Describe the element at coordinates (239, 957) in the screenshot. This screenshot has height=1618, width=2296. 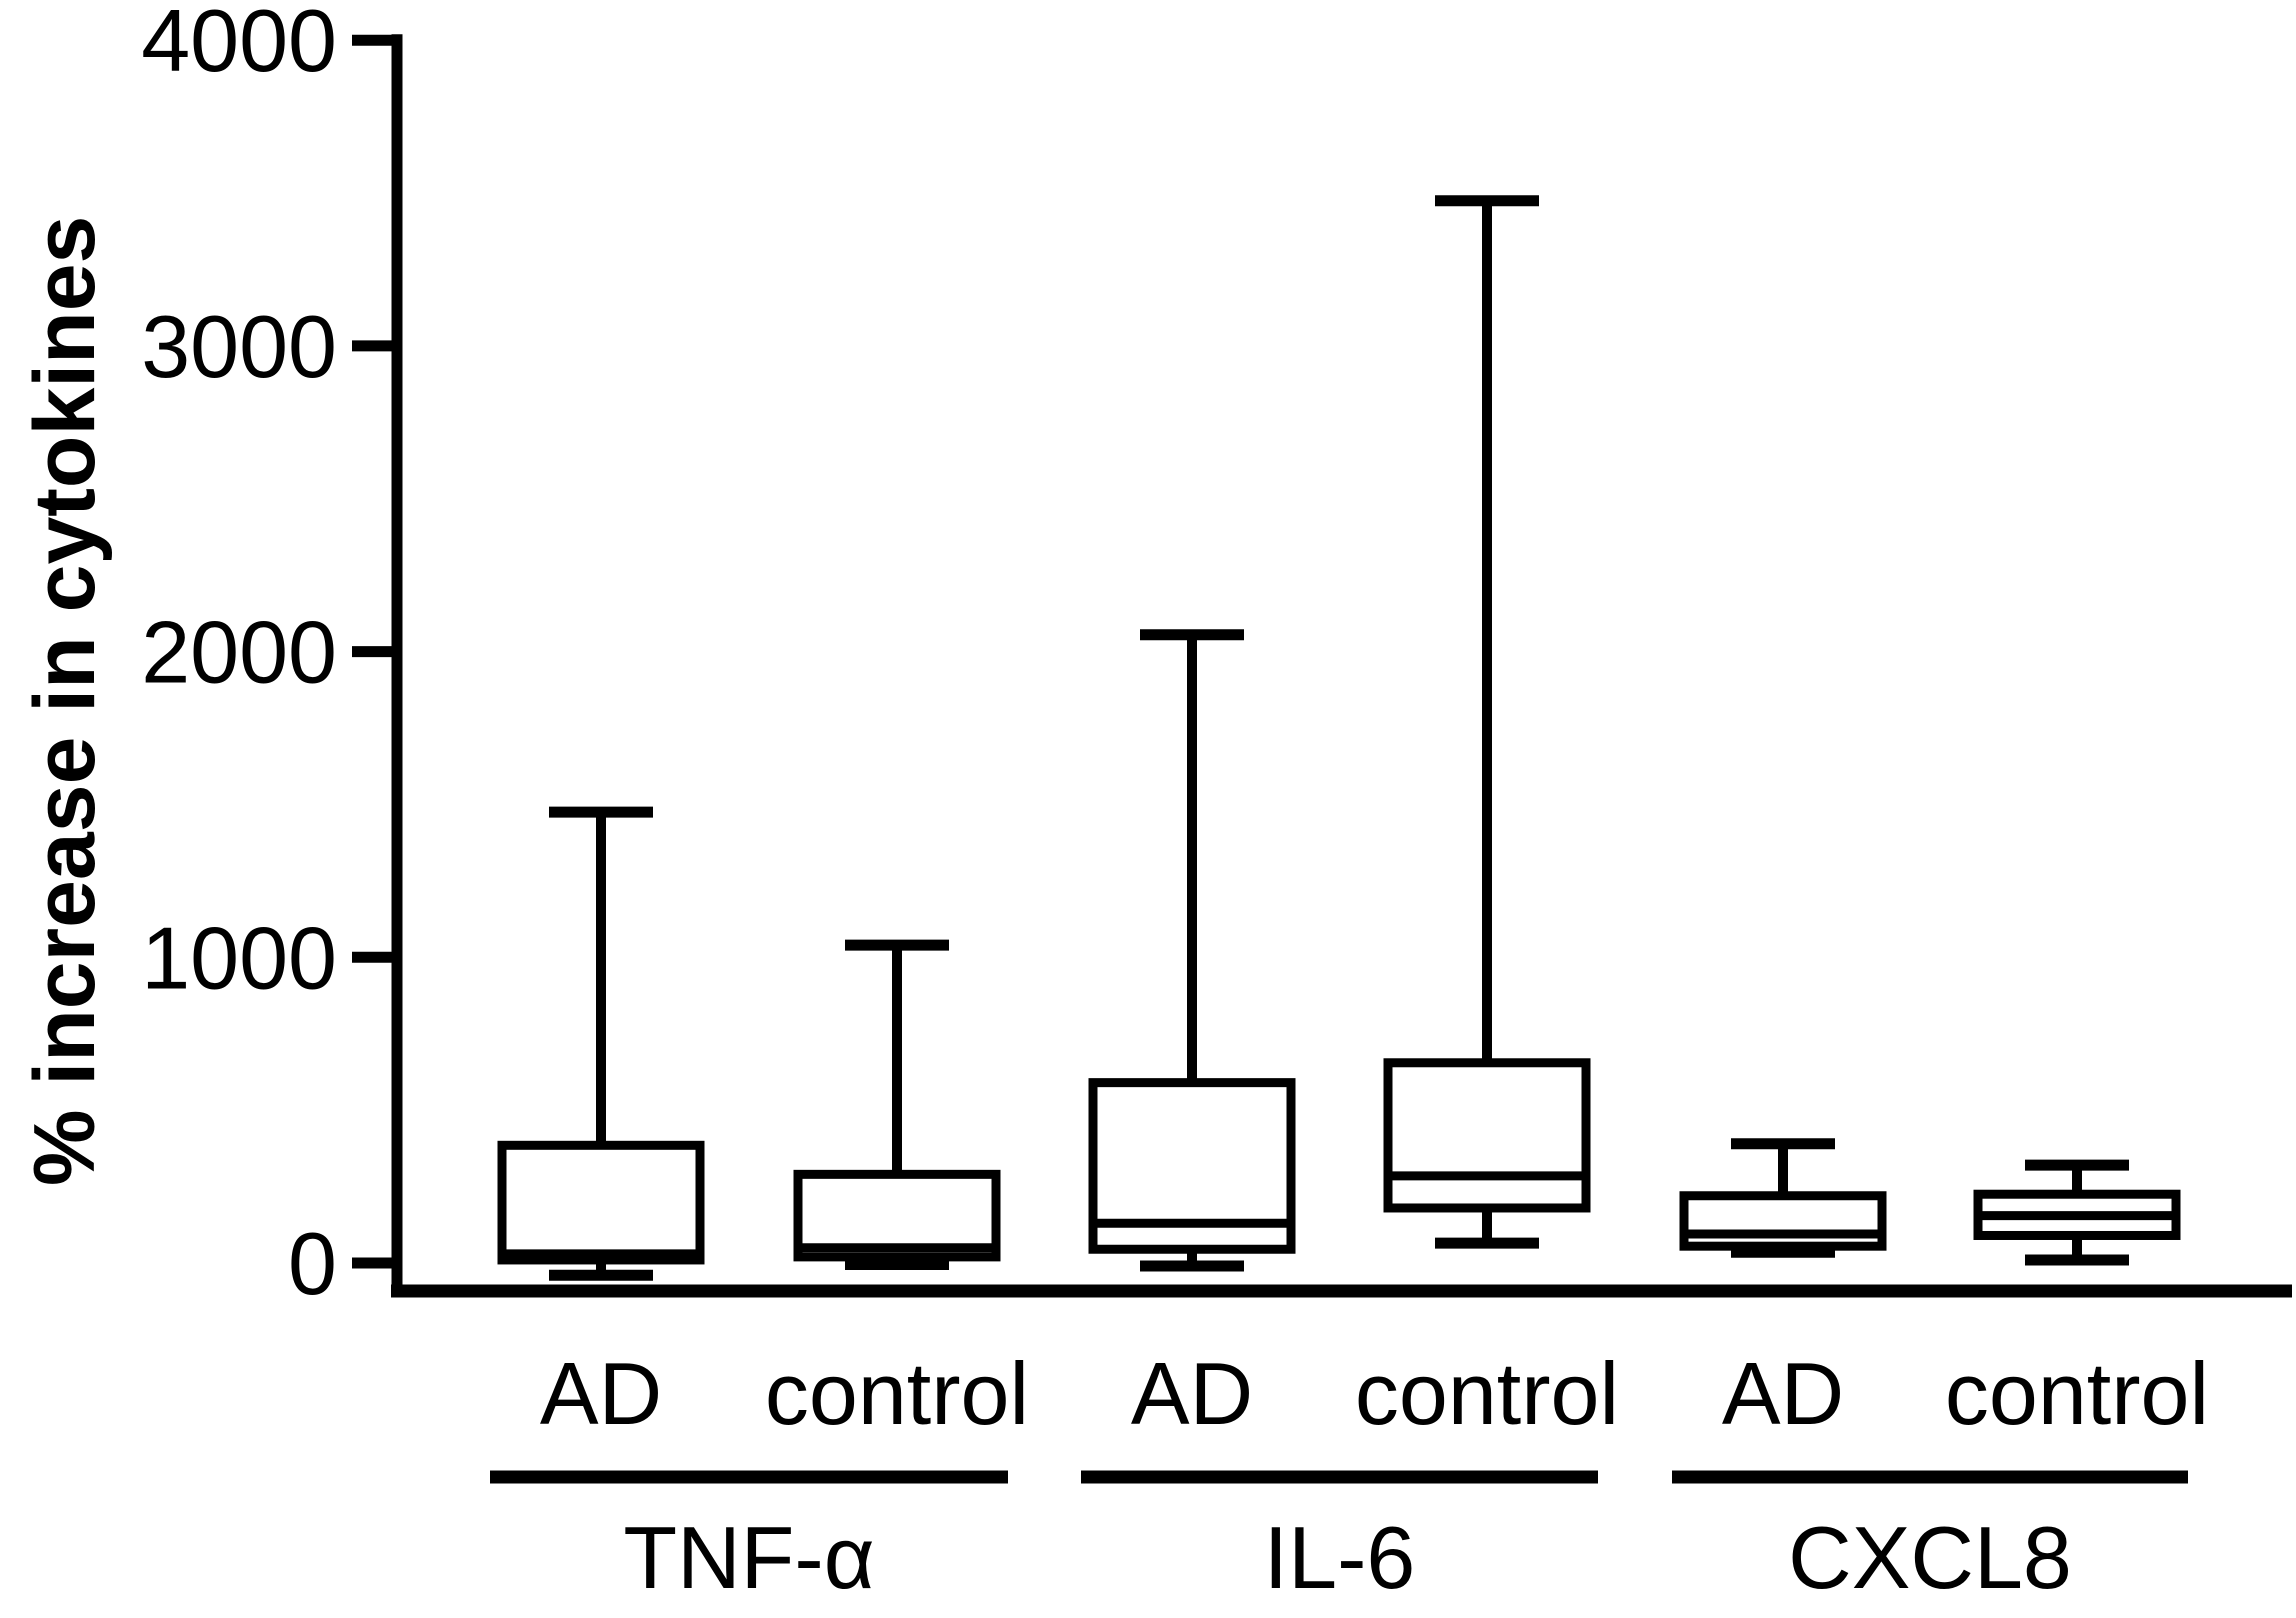
I see `y-tick-label: 1000` at that location.